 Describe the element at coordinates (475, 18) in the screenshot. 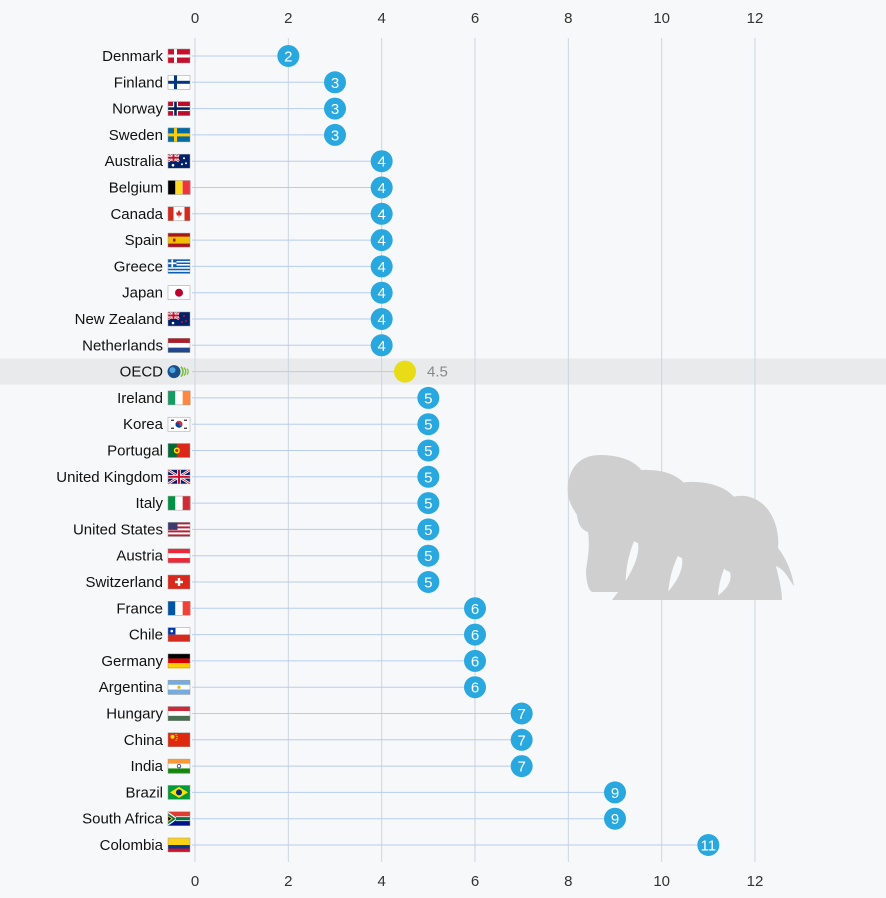

I see `x-tick-label-top: 6` at that location.